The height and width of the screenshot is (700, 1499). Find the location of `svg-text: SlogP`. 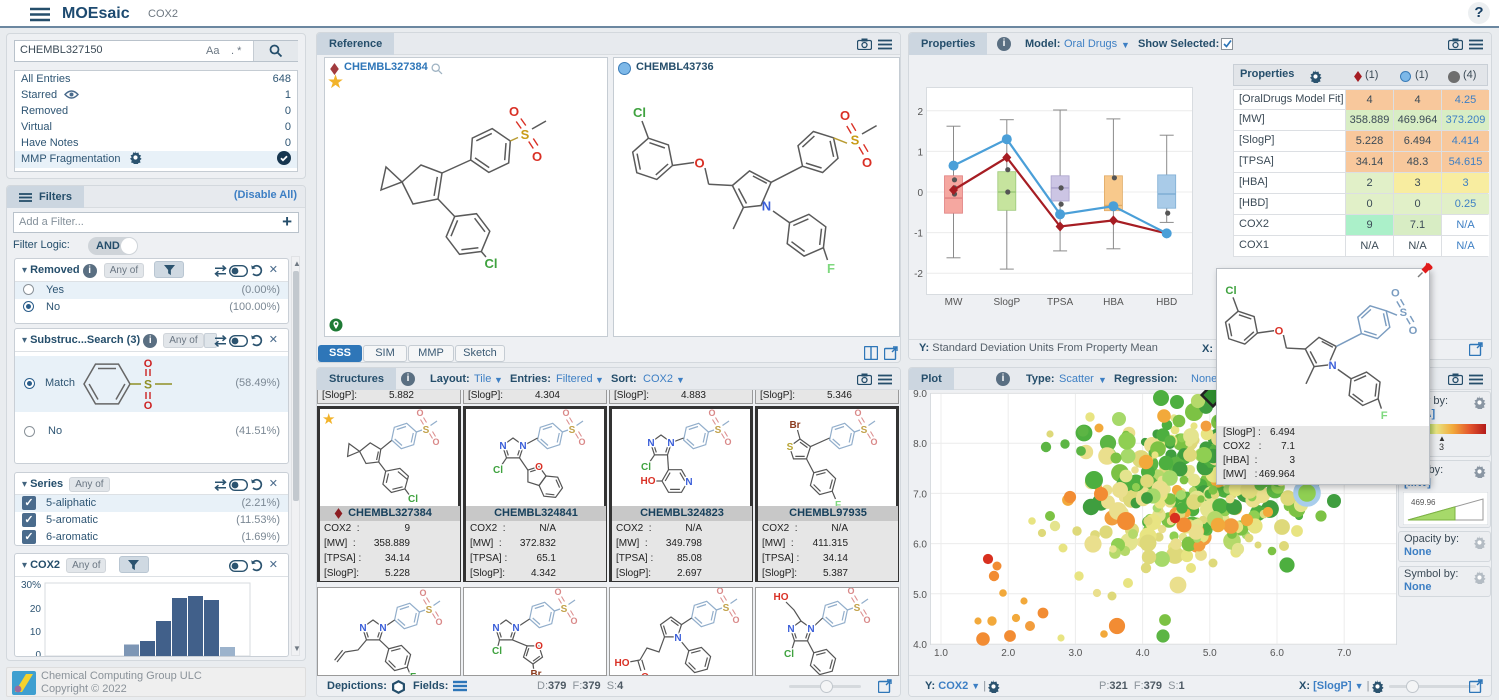

svg-text: SlogP is located at coordinates (1006, 302).